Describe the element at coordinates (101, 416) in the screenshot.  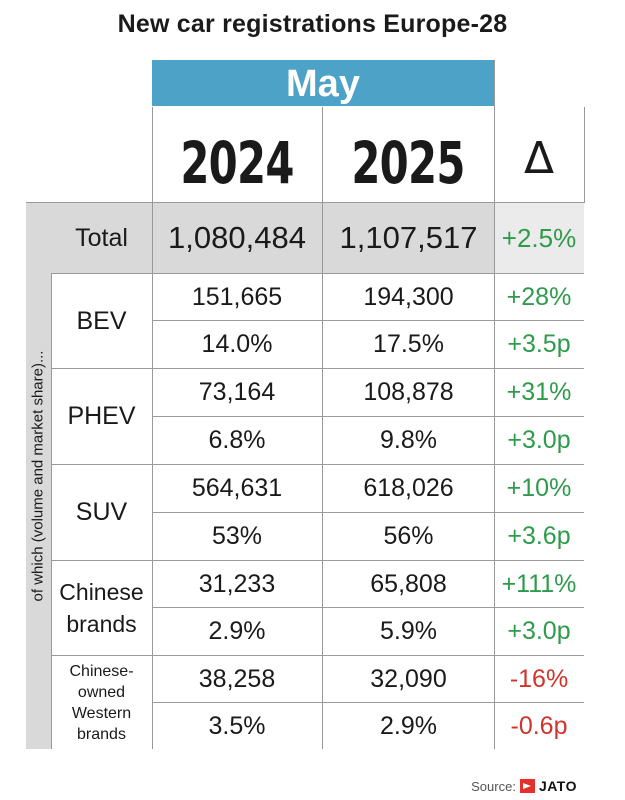
I see `group-label-phev: PHEV` at that location.